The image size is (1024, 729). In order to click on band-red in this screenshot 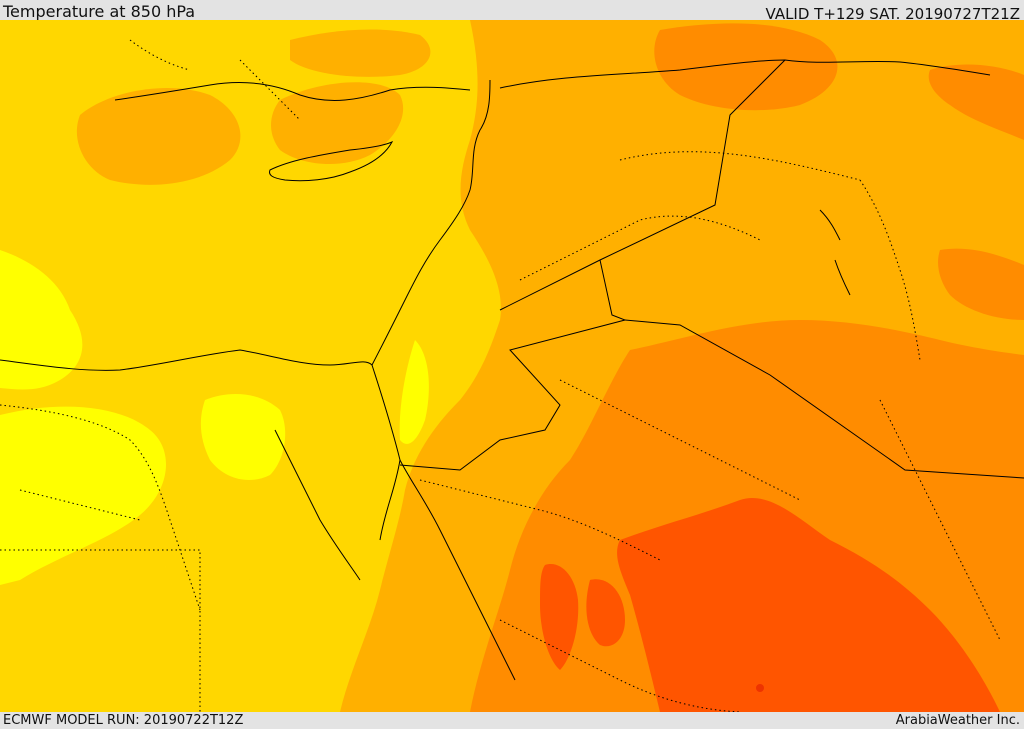, I will do `click(760, 688)`.